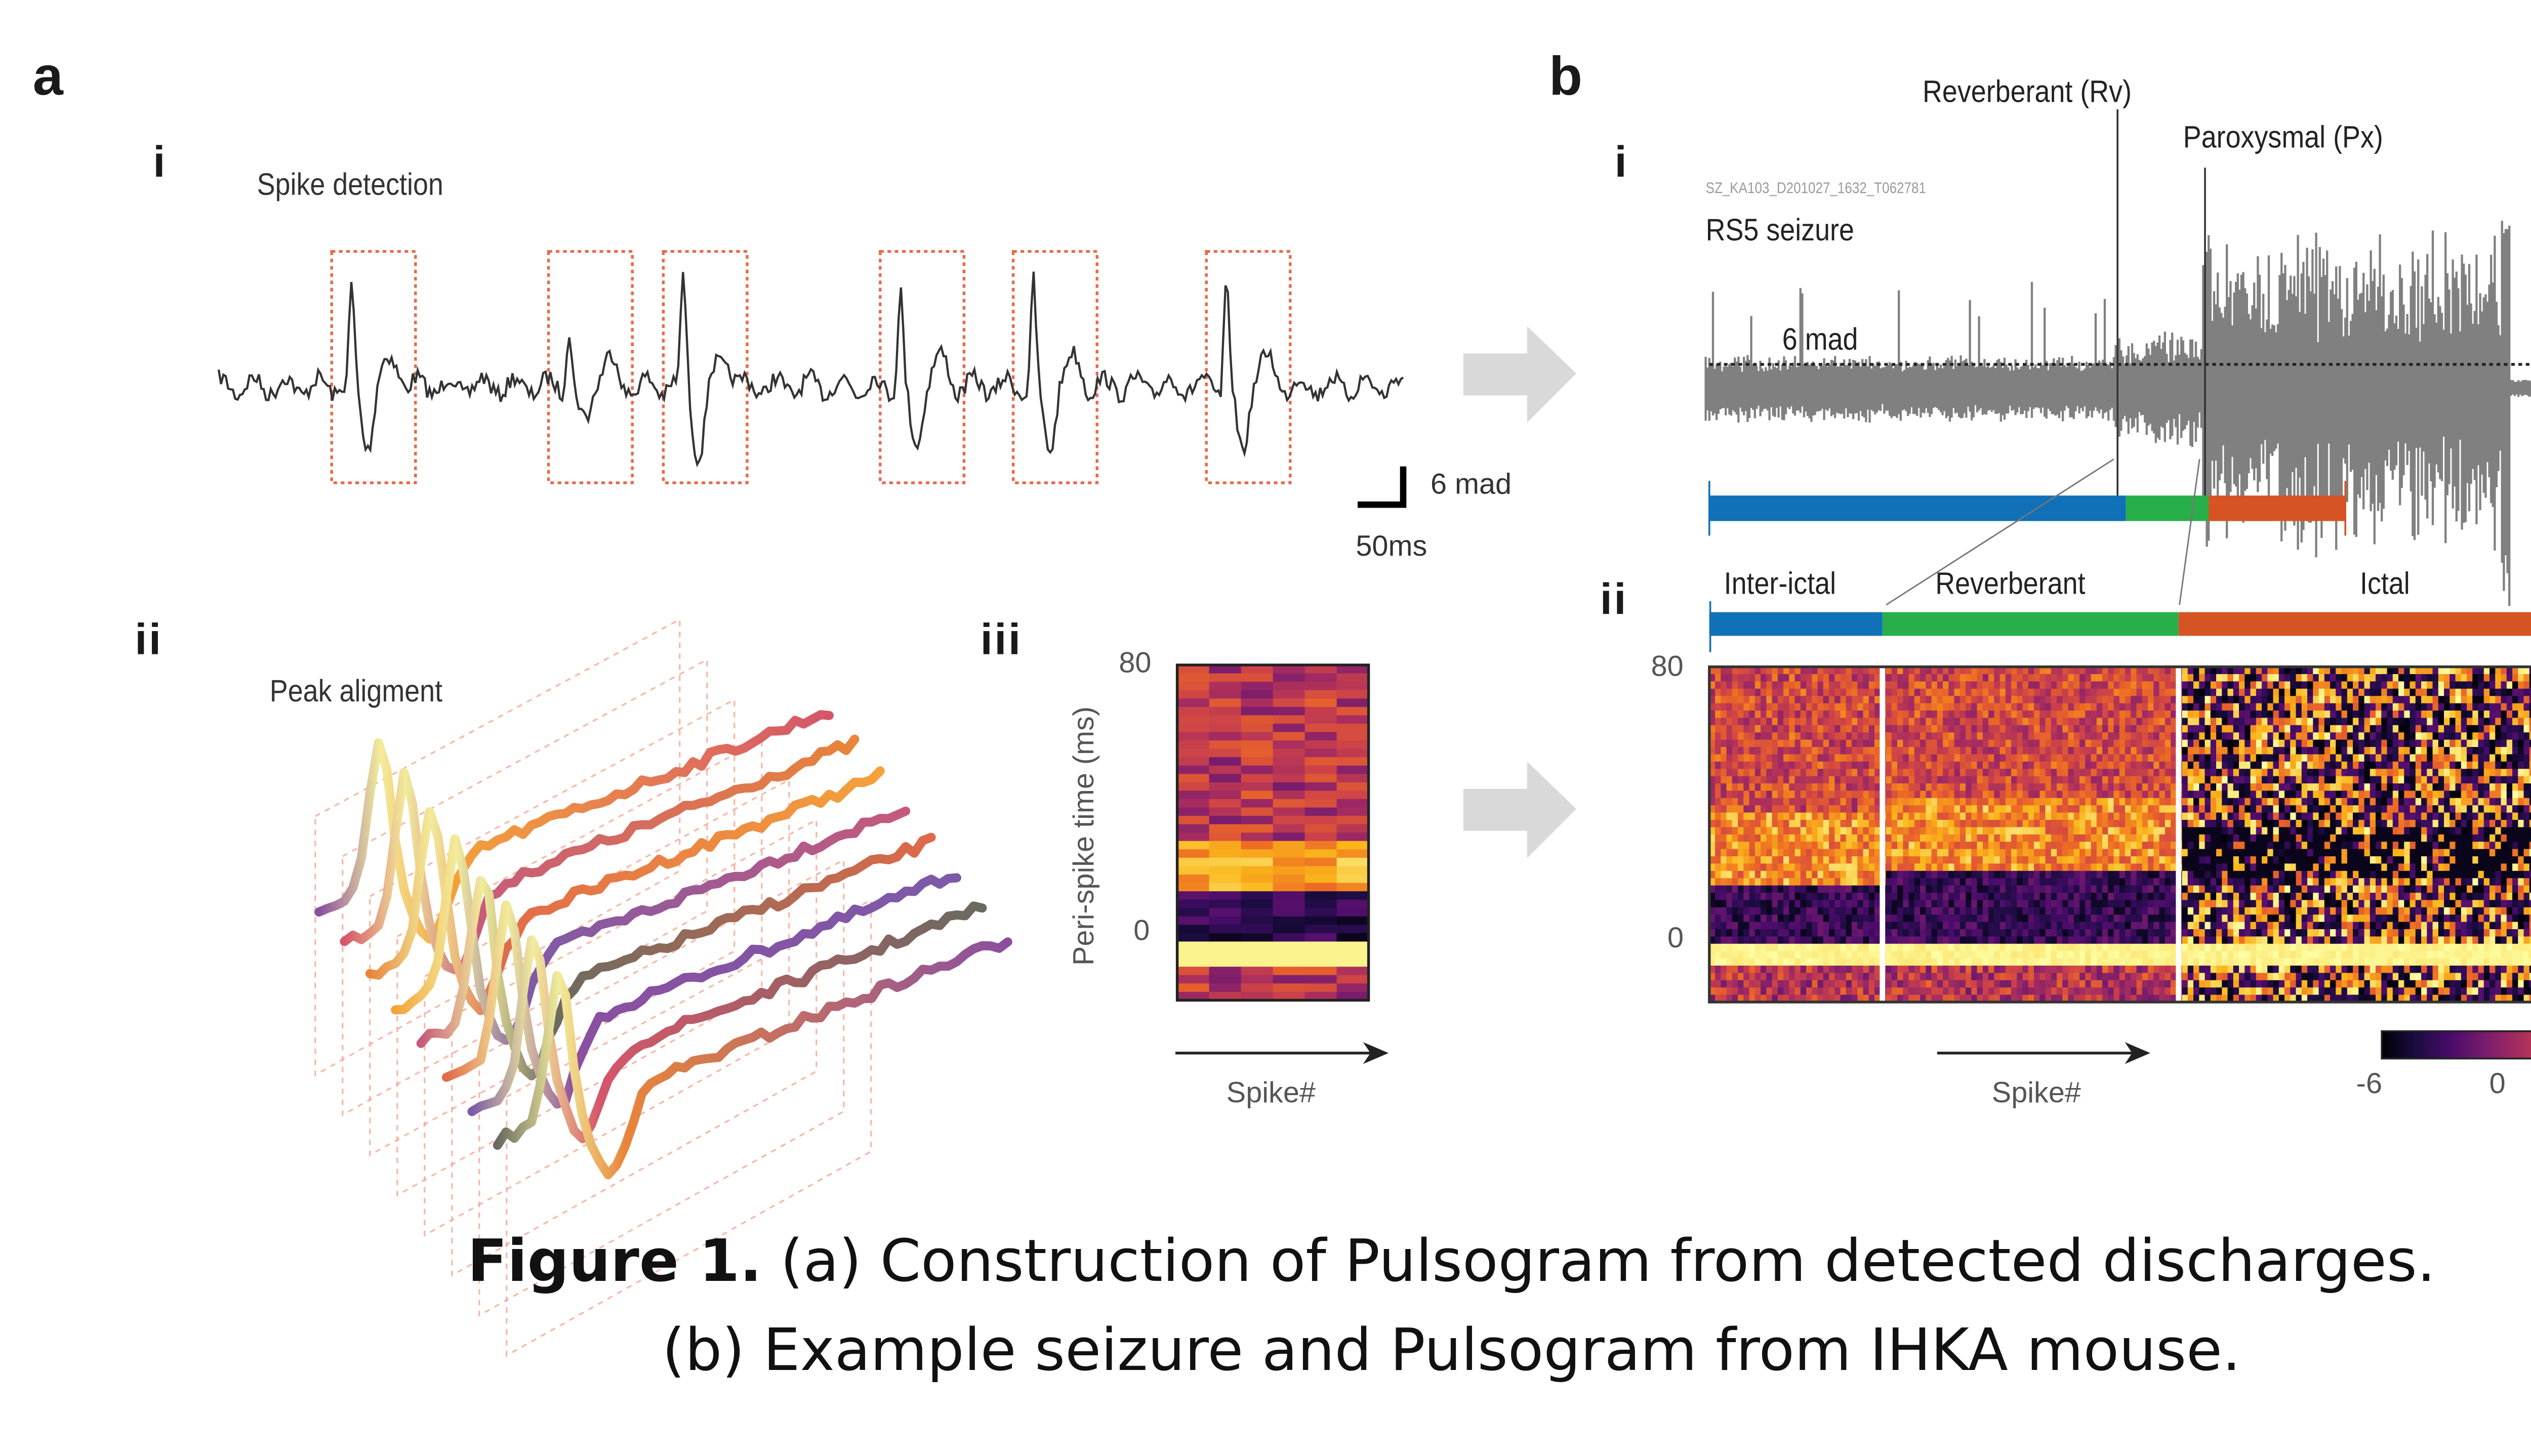 The image size is (2531, 1456). Describe the element at coordinates (1815, 187) in the screenshot. I see `recording-id: SZ_KA103_D201027_1632_T062781` at that location.